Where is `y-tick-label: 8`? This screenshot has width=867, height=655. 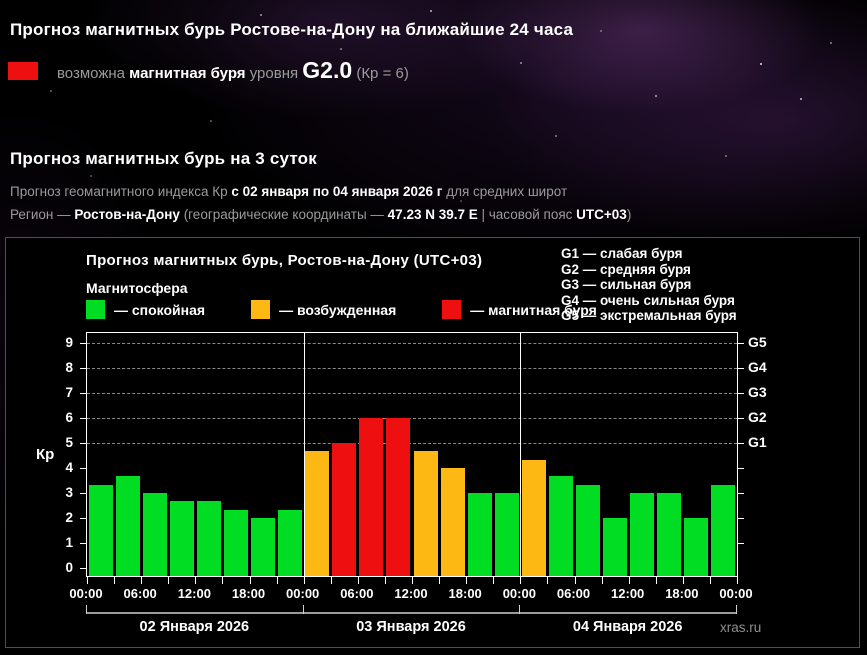 y-tick-label: 8 is located at coordinates (69, 367).